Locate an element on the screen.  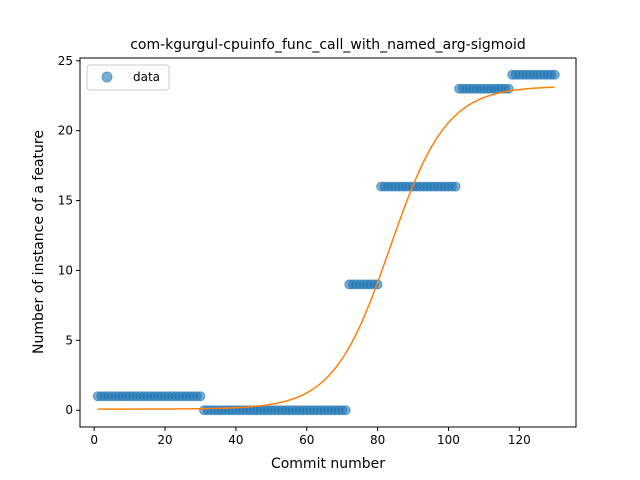
x-tick-label: 80 is located at coordinates (377, 440).